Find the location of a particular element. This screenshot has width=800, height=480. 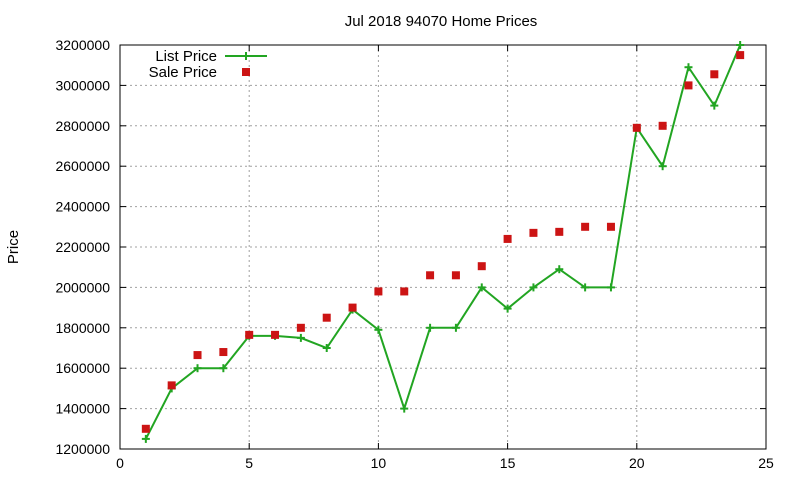

chart-title: Jul 2018 94070 Home Prices is located at coordinates (441, 21).